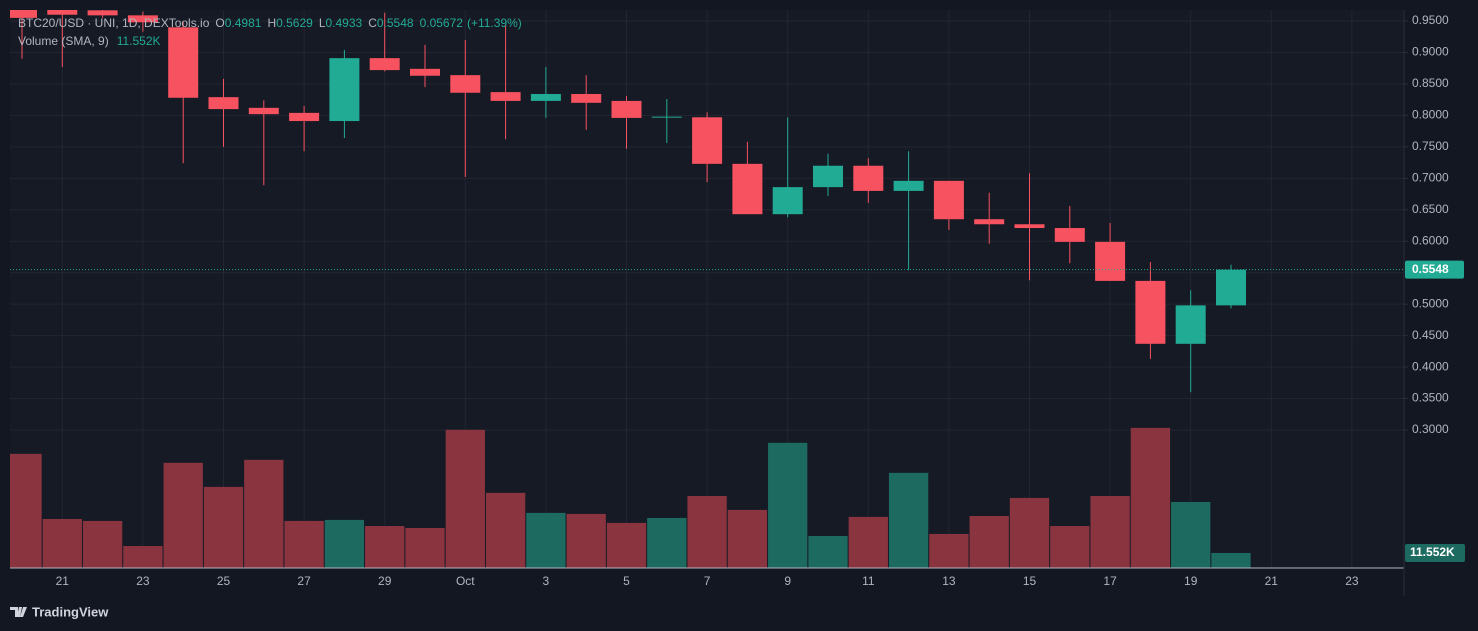  What do you see at coordinates (1430, 398) in the screenshot?
I see `y-tick-label: 0.3500` at bounding box center [1430, 398].